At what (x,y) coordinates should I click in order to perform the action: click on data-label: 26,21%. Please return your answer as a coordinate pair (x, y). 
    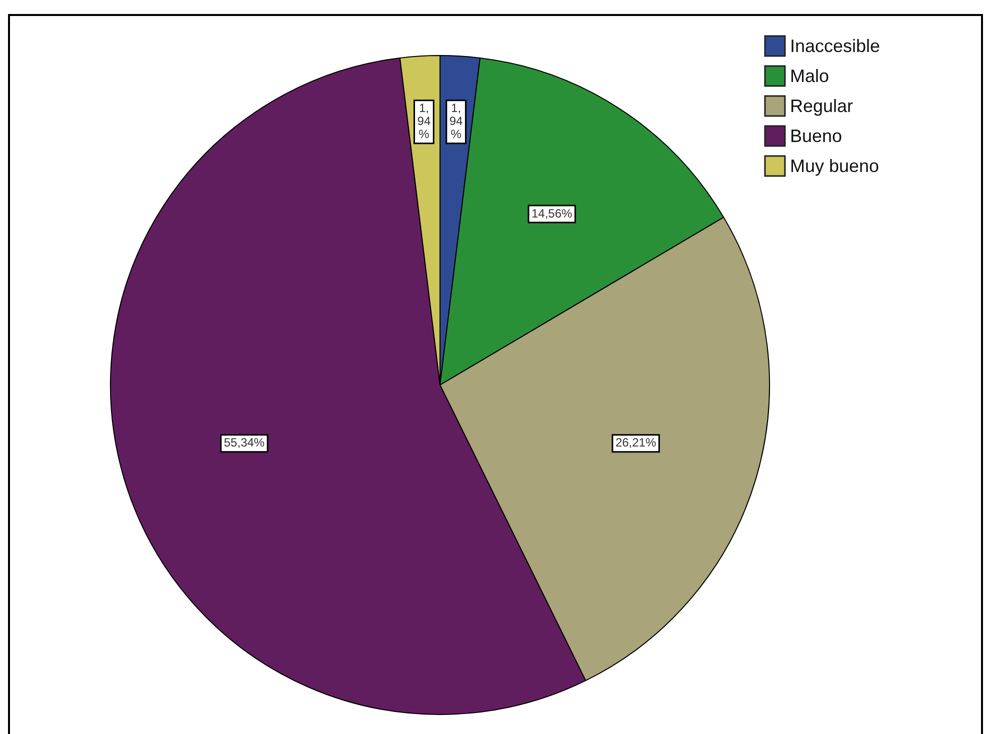
    Looking at the image, I should click on (635, 443).